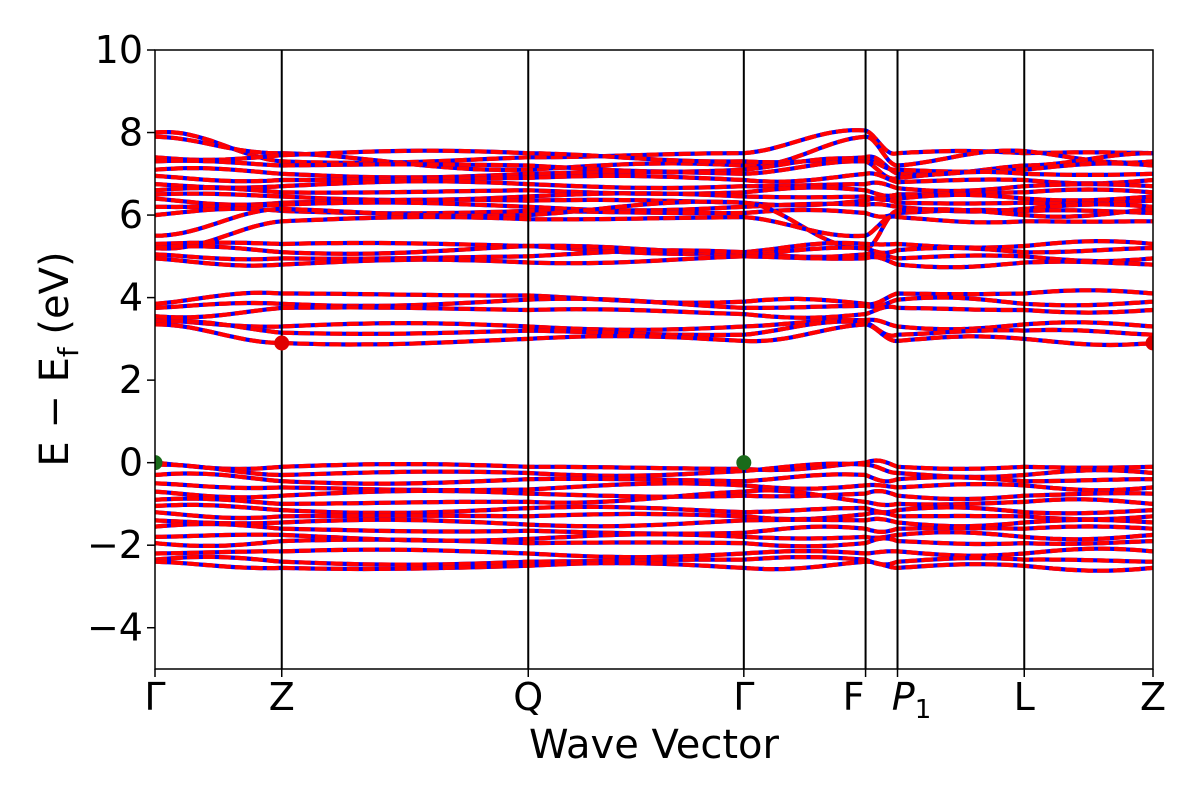  Describe the element at coordinates (119, 50) in the screenshot. I see `y-tick-label: 10` at that location.